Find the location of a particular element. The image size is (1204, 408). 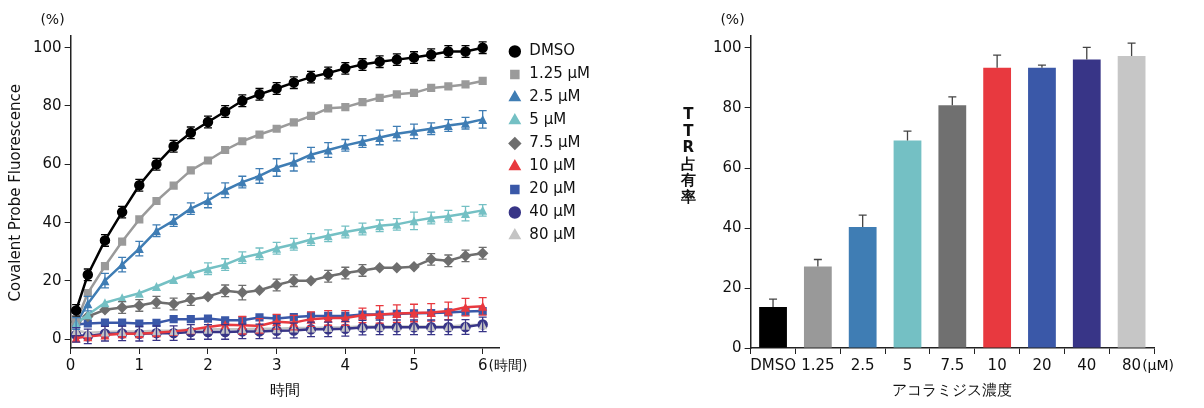

x-tick-label: 20 is located at coordinates (1042, 364).